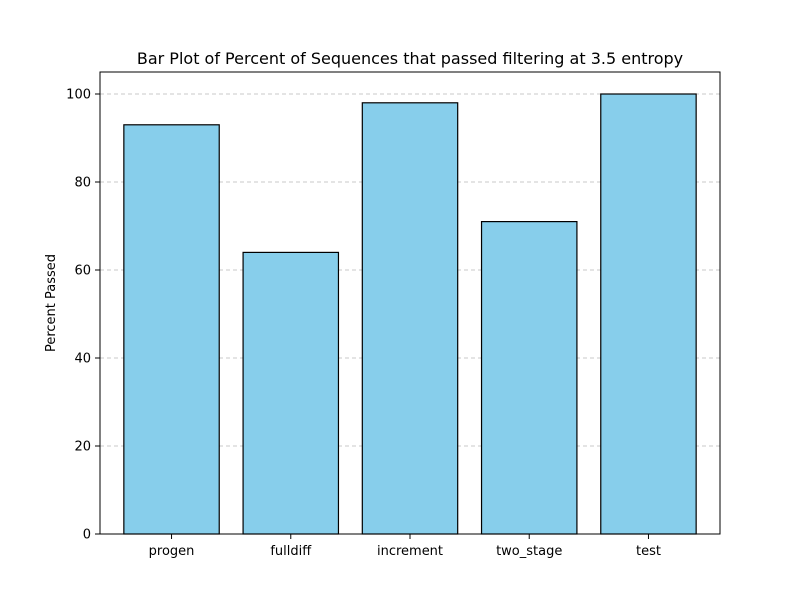 This screenshot has width=800, height=600. What do you see at coordinates (648, 551) in the screenshot?
I see `x-tick-label: test` at bounding box center [648, 551].